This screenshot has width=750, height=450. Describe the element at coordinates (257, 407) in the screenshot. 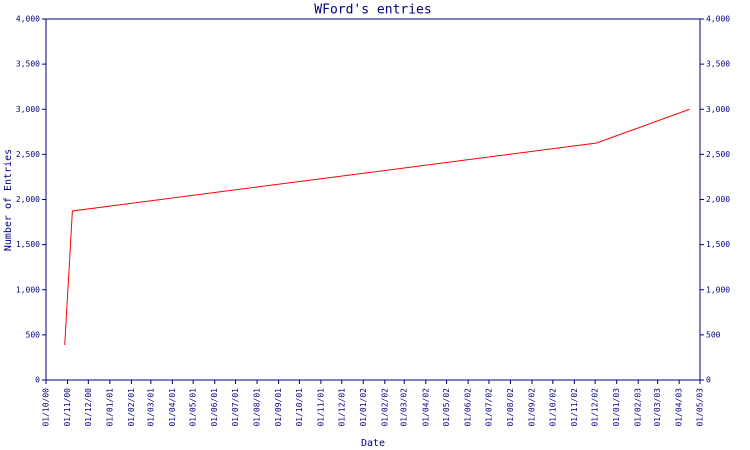

I see `x-tick-label: 01/08/01` at that location.